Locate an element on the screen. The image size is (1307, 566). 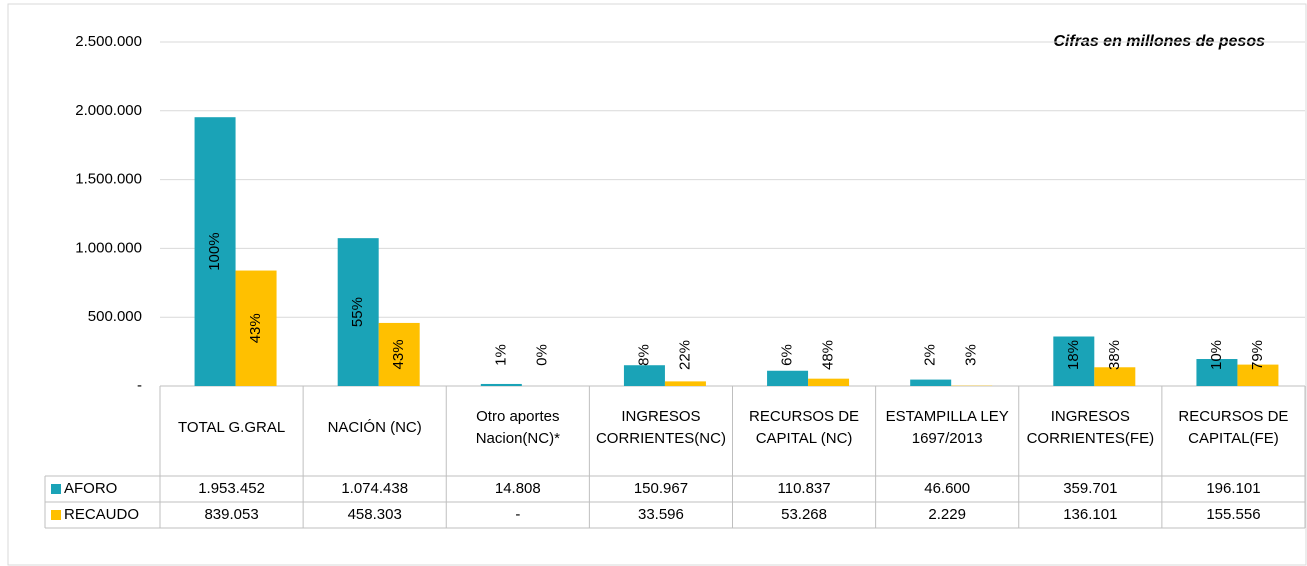
percent-label: 18% is located at coordinates (1073, 355).